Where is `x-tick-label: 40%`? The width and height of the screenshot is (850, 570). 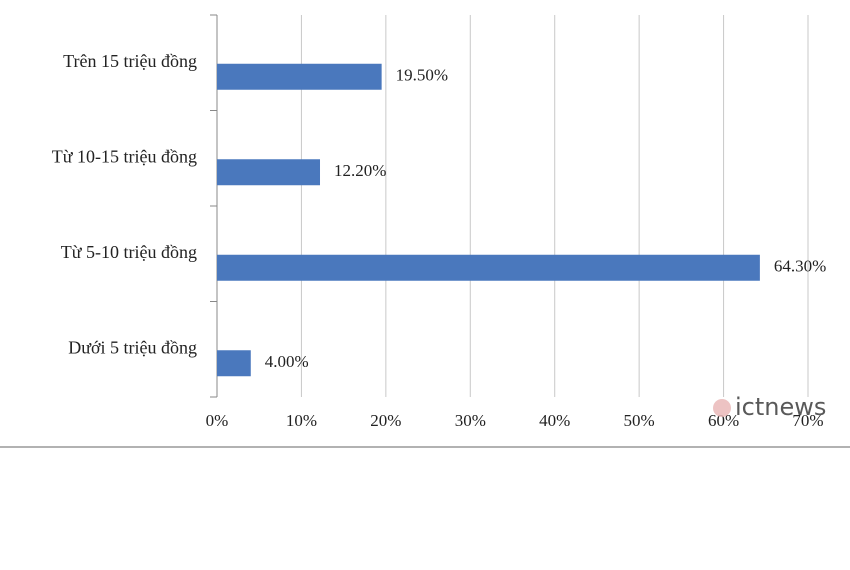
x-tick-label: 40% is located at coordinates (554, 420).